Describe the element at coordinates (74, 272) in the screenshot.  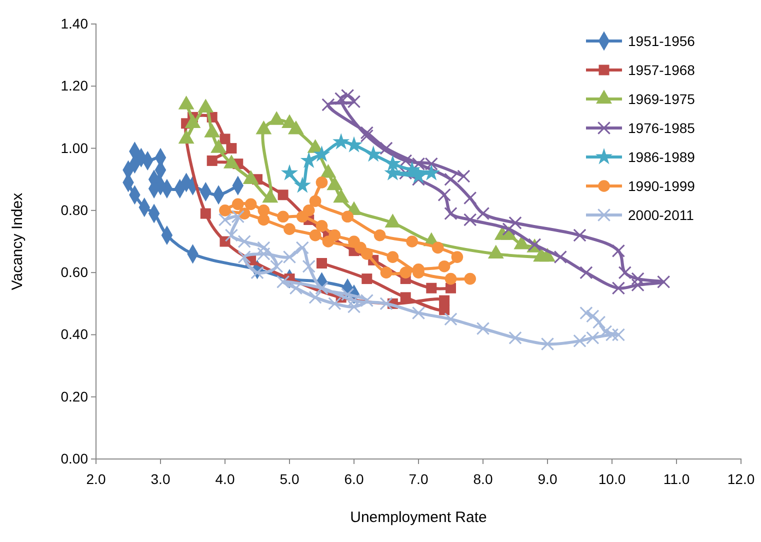
I see `y-tick-label: 0.60` at that location.